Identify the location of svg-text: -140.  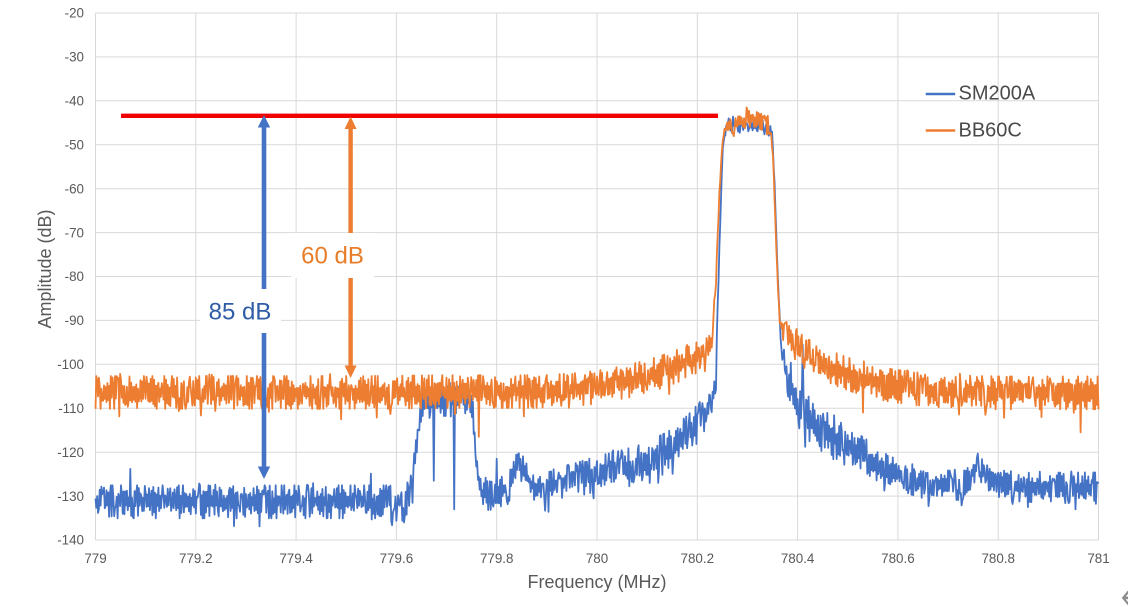
(70, 540).